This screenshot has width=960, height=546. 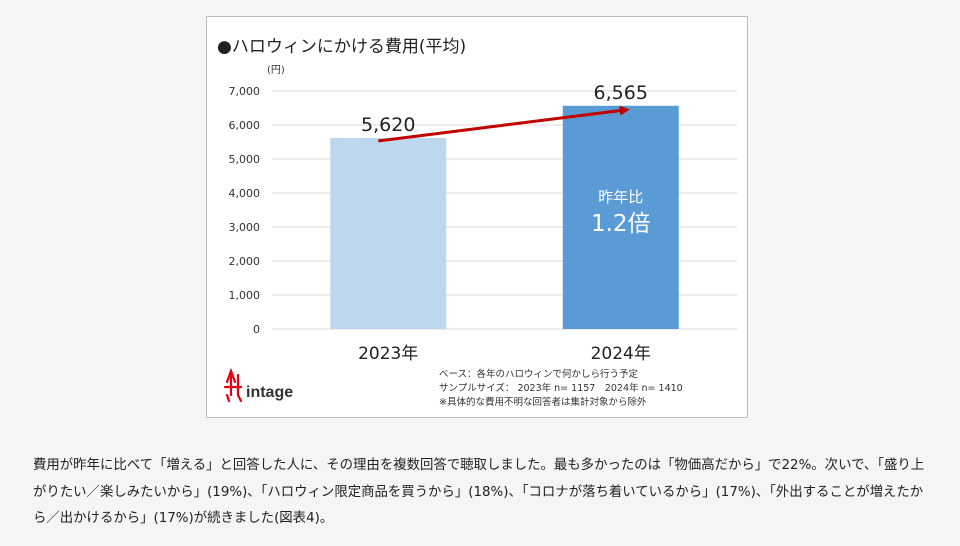 I want to click on y-axis-ticks: 0 1,000 2,000 3,000 4,000 5,000 6,000 7,000, so click(x=245, y=210).